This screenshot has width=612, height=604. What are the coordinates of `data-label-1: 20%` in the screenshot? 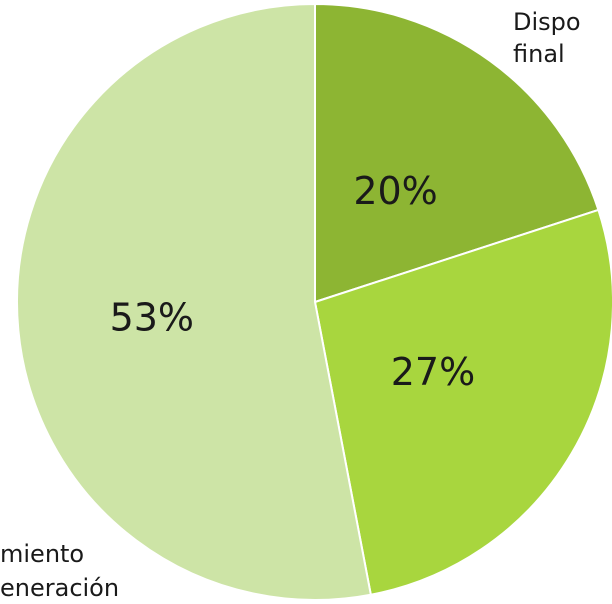 It's located at (395, 191).